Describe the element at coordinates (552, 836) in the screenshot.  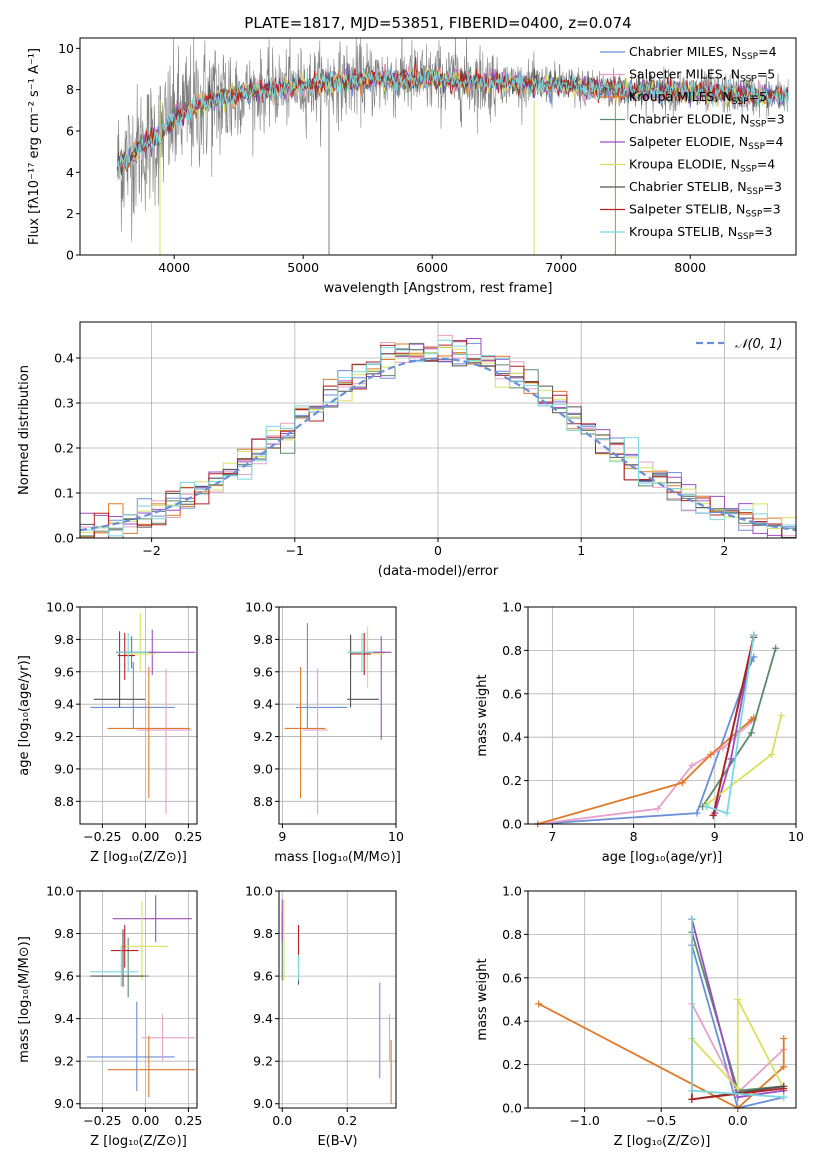
I see `x-tick-label: 7` at that location.